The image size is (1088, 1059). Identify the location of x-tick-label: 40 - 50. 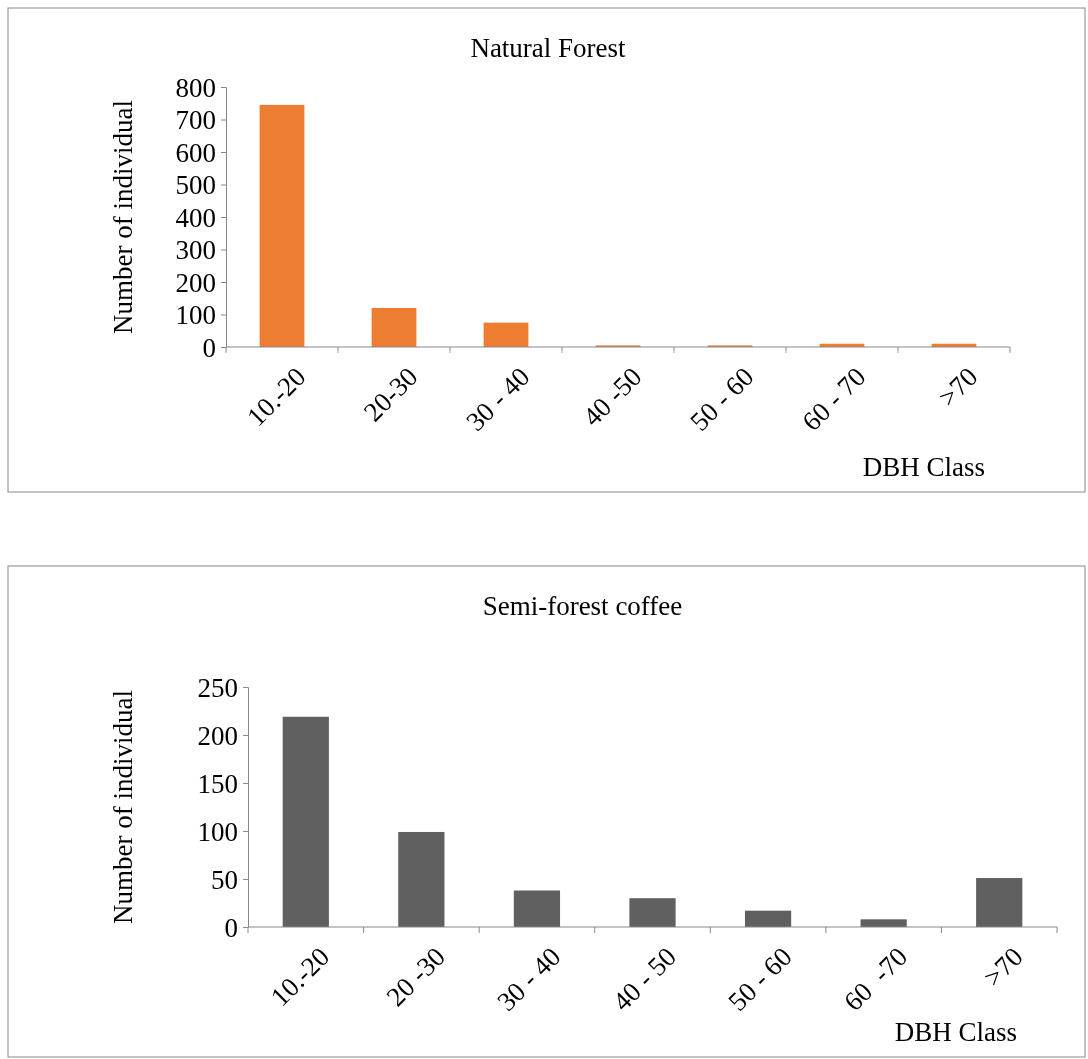
(644, 979).